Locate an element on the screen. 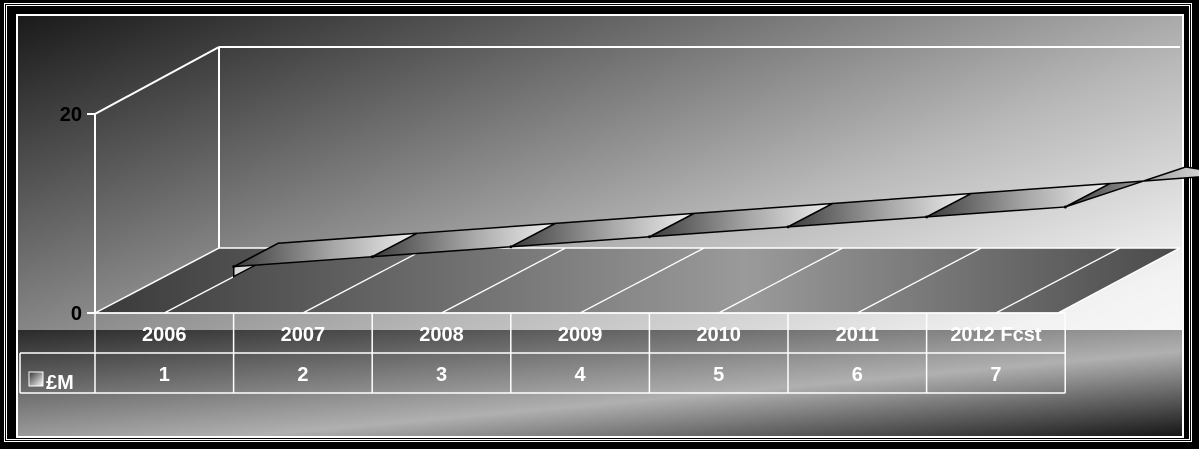 Image resolution: width=1199 pixels, height=449 pixels. category-label: 2010 is located at coordinates (718, 335).